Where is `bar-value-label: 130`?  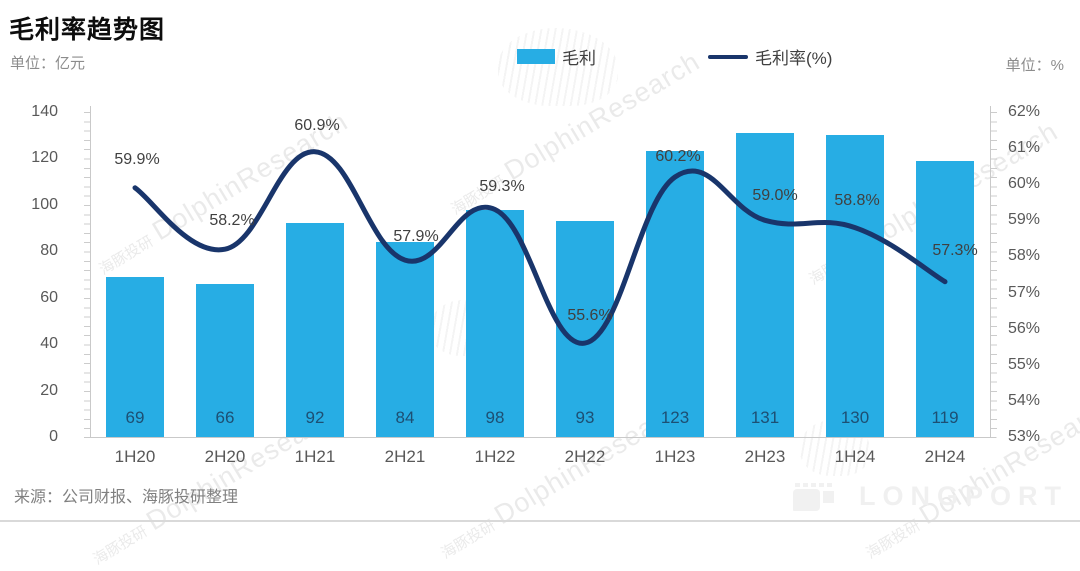 bar-value-label: 130 is located at coordinates (855, 417).